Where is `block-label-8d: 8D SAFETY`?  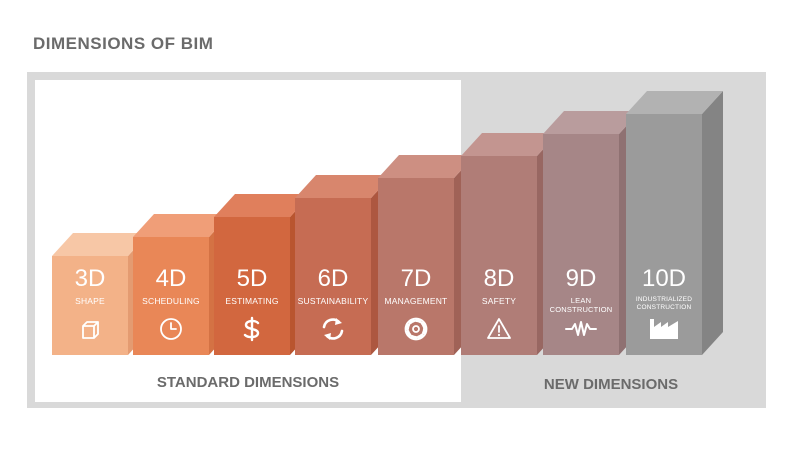 block-label-8d: 8D SAFETY is located at coordinates (499, 286).